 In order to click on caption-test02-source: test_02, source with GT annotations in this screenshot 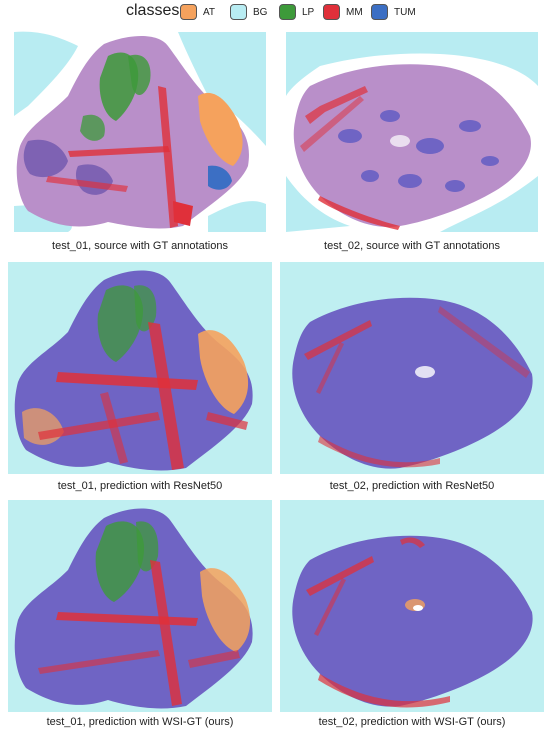, I will do `click(412, 246)`.